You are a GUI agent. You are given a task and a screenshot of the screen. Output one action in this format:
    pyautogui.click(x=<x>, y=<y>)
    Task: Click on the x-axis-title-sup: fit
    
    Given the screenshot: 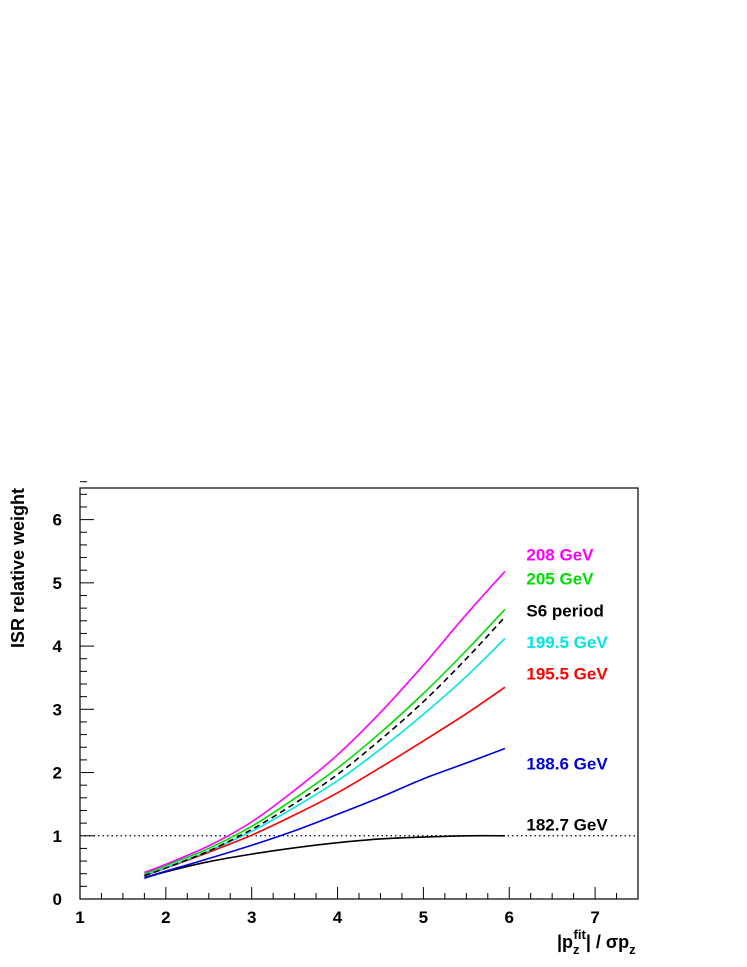 What is the action you would take?
    pyautogui.click(x=580, y=934)
    